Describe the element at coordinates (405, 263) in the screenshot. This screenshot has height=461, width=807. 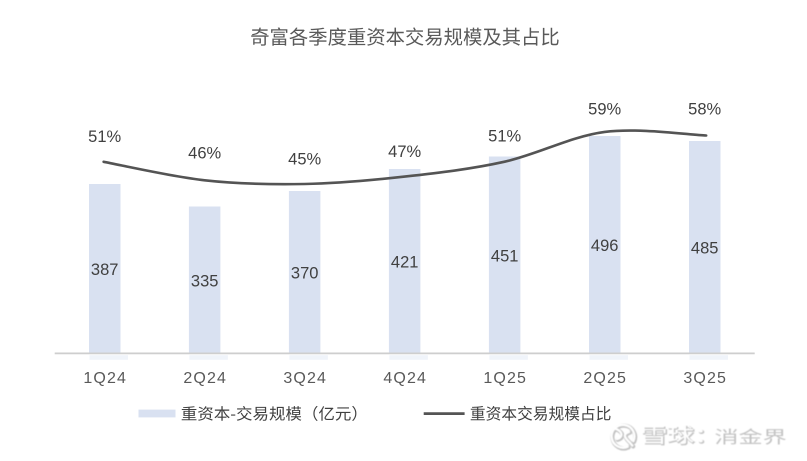
I see `svg-text: 421` at that location.